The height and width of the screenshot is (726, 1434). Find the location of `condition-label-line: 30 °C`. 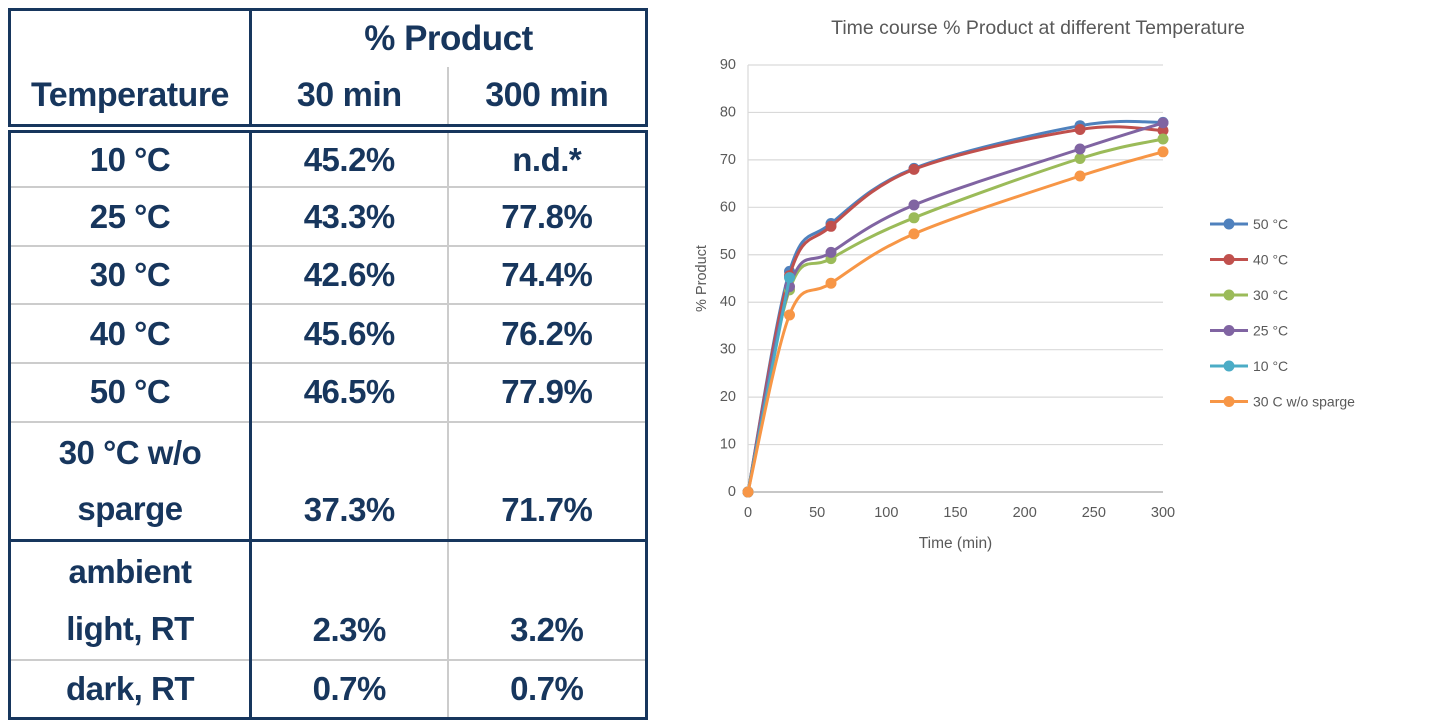

condition-label-line: 30 °C is located at coordinates (130, 275).